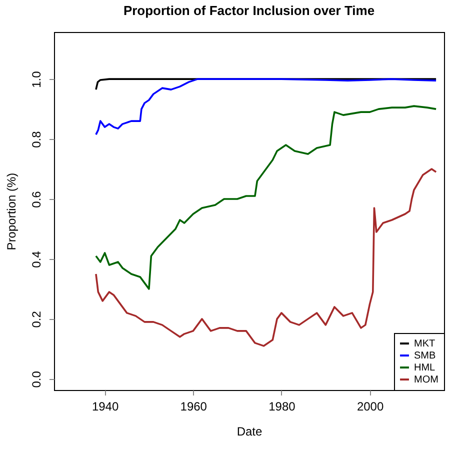 The height and width of the screenshot is (462, 466). What do you see at coordinates (37, 259) in the screenshot?
I see `y-tick-label: 0.4` at bounding box center [37, 259].